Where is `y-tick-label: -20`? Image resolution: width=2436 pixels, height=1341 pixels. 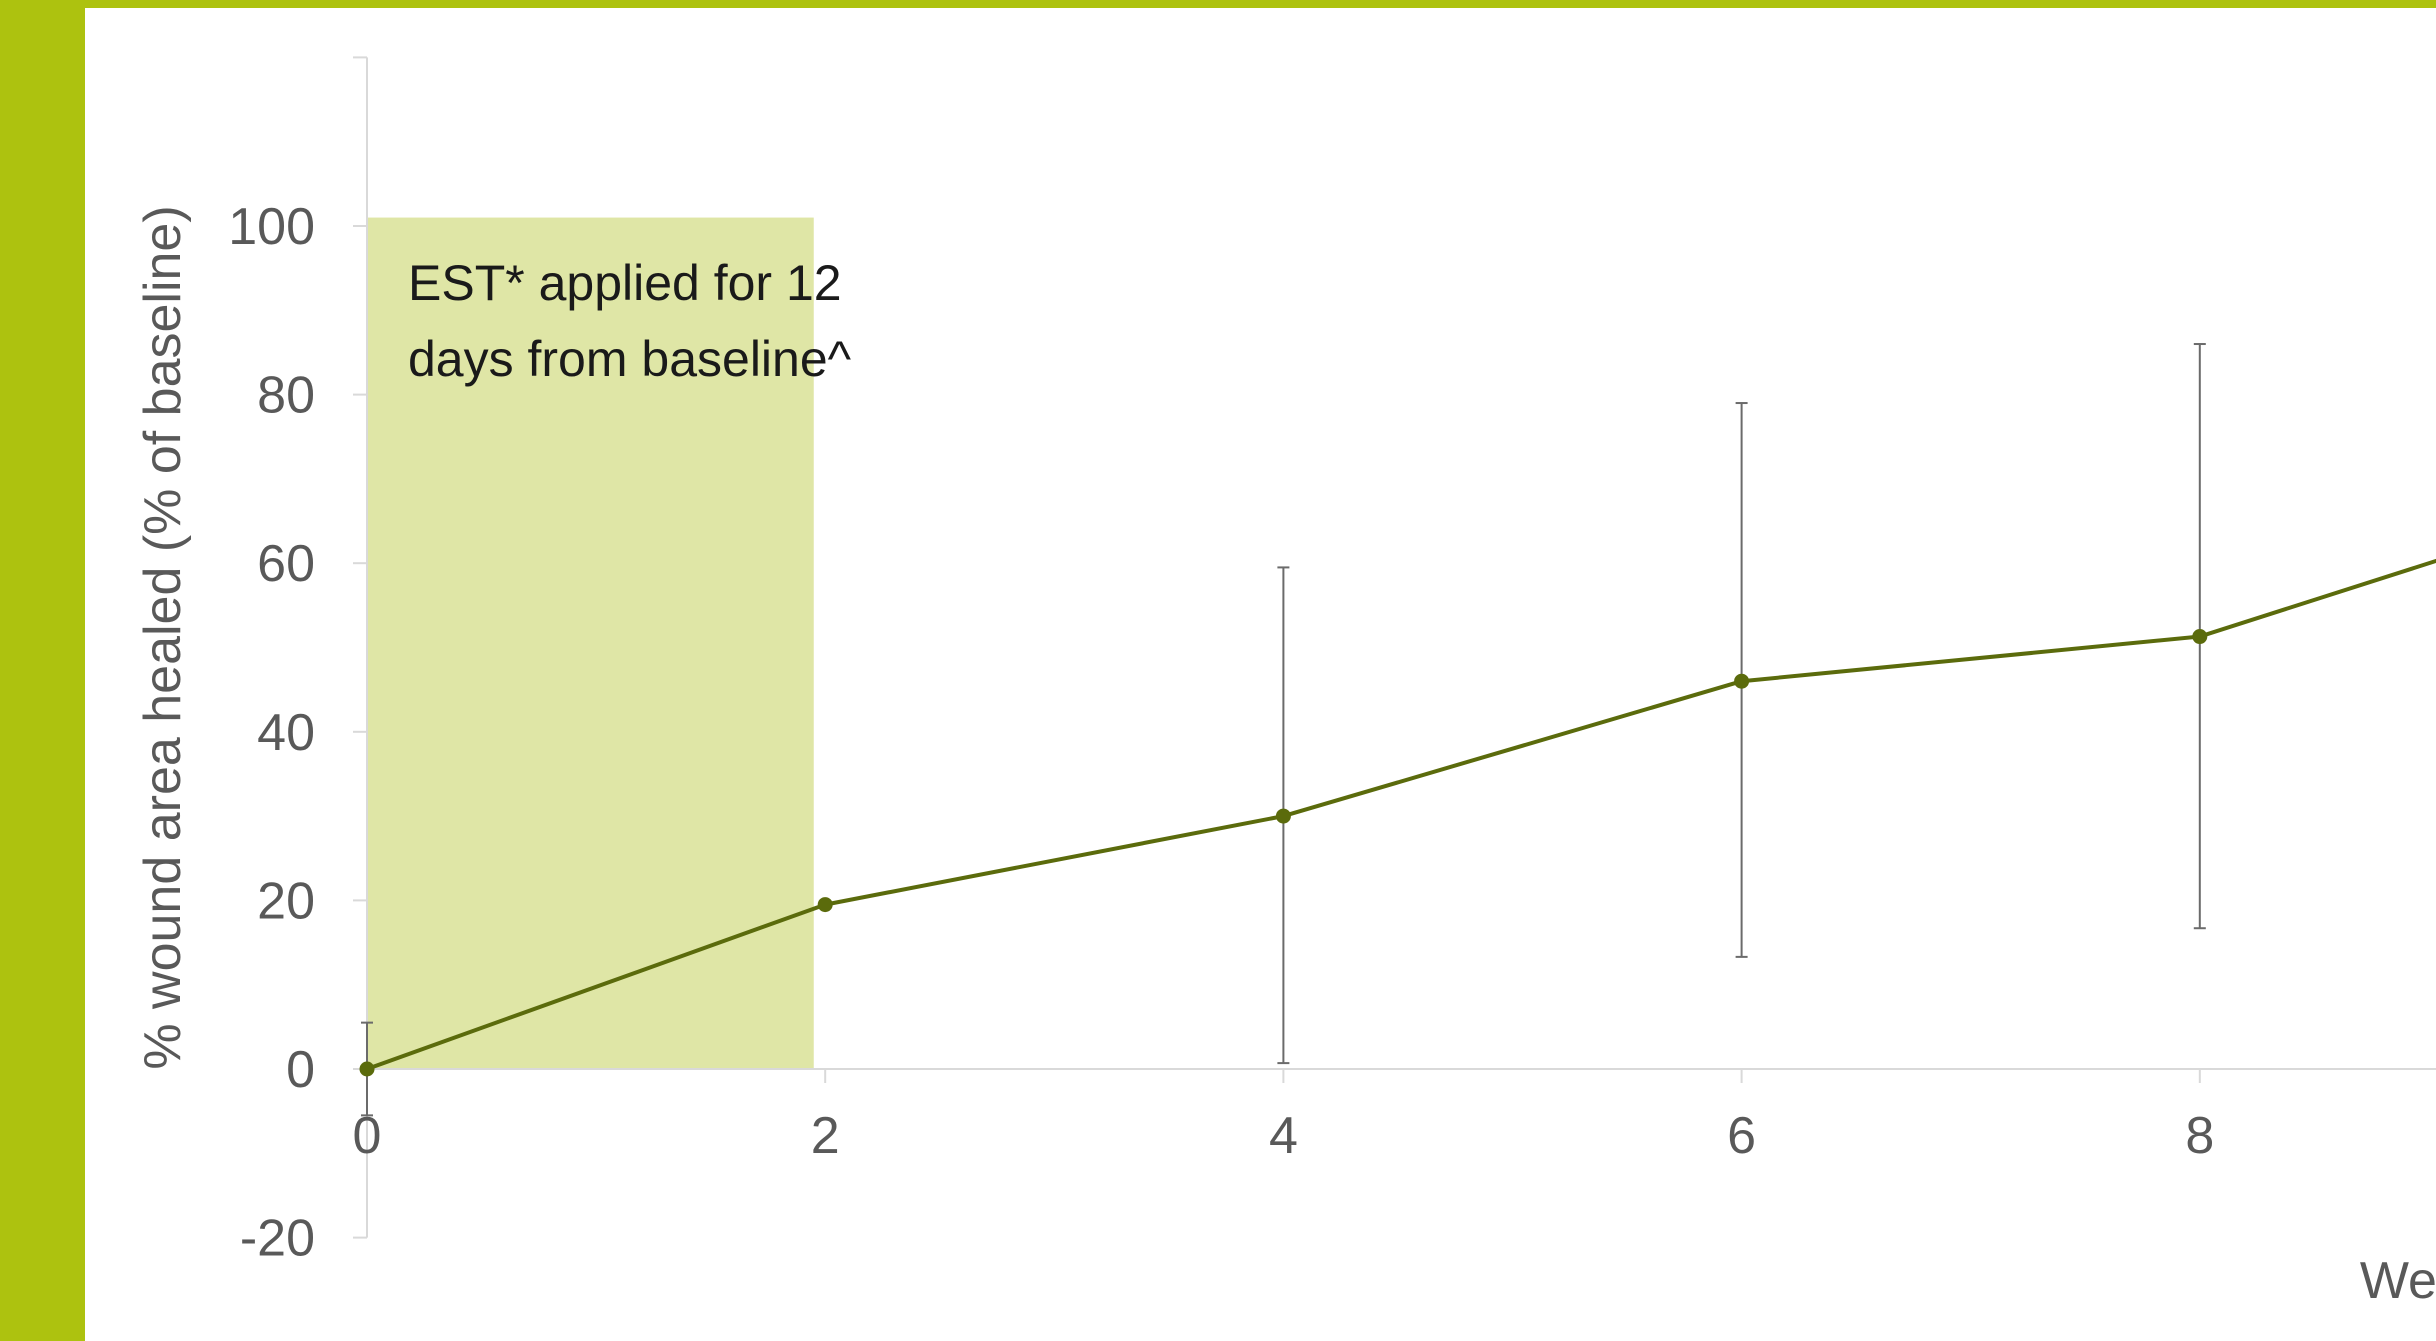 y-tick-label: -20 is located at coordinates (277, 1239).